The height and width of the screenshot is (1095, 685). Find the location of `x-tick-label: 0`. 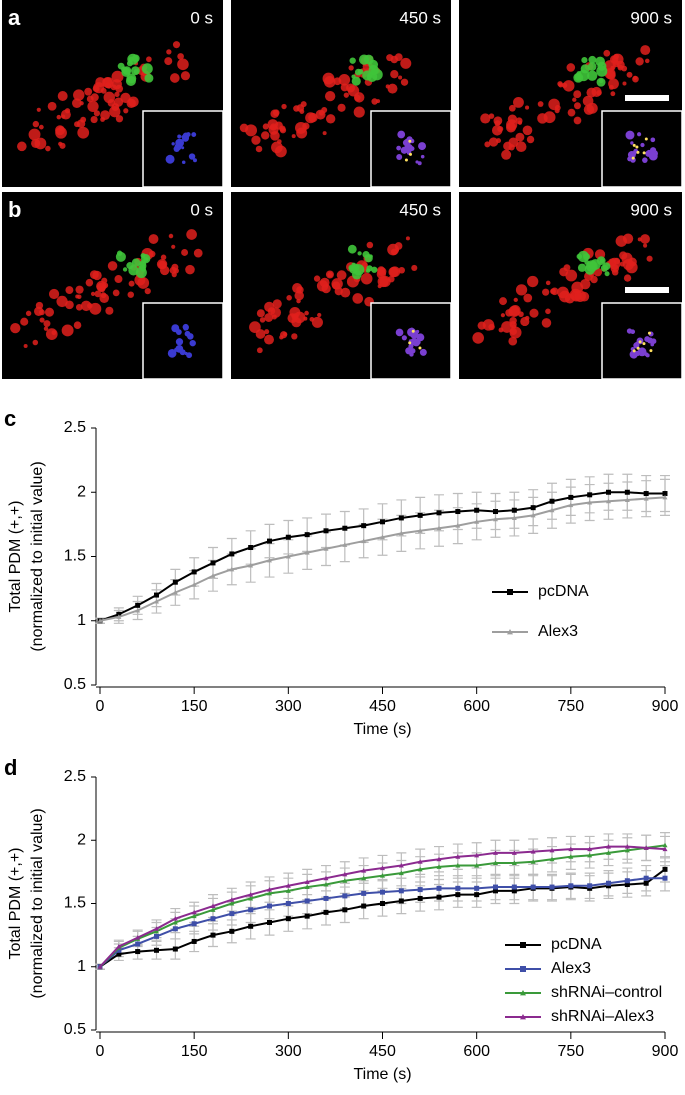

x-tick-label: 0 is located at coordinates (100, 1051).